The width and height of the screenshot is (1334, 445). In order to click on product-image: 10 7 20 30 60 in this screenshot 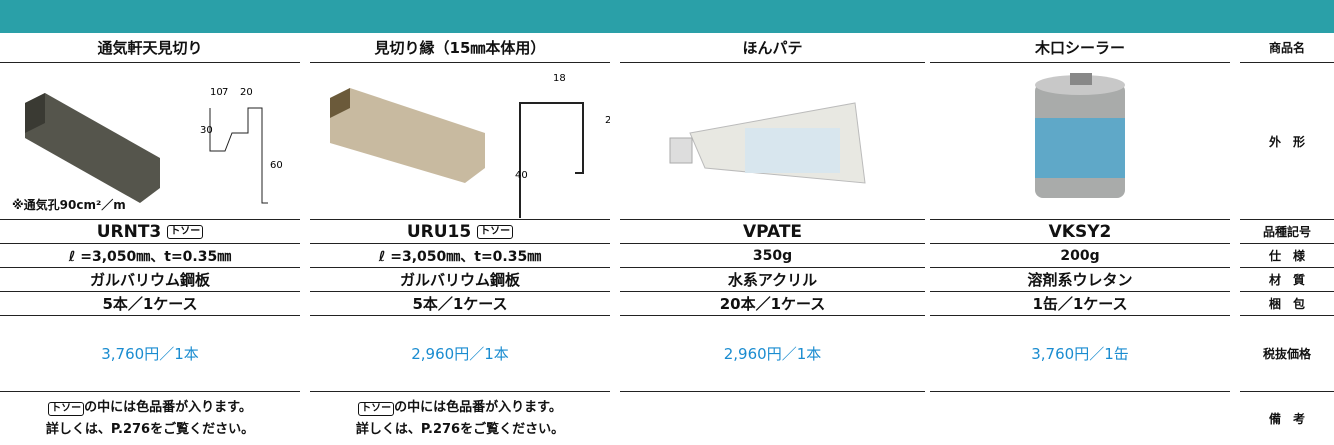, I will do `click(154, 145)`.